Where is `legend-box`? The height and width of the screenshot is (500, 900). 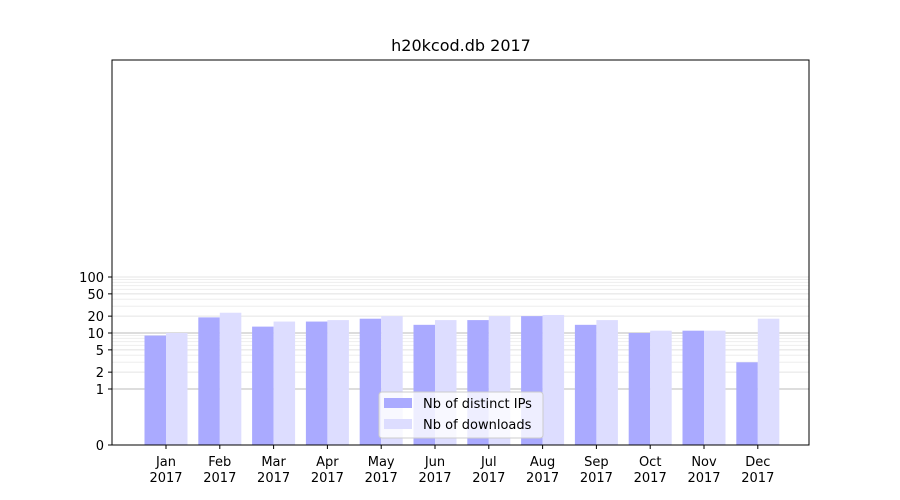
legend-box is located at coordinates (461, 415).